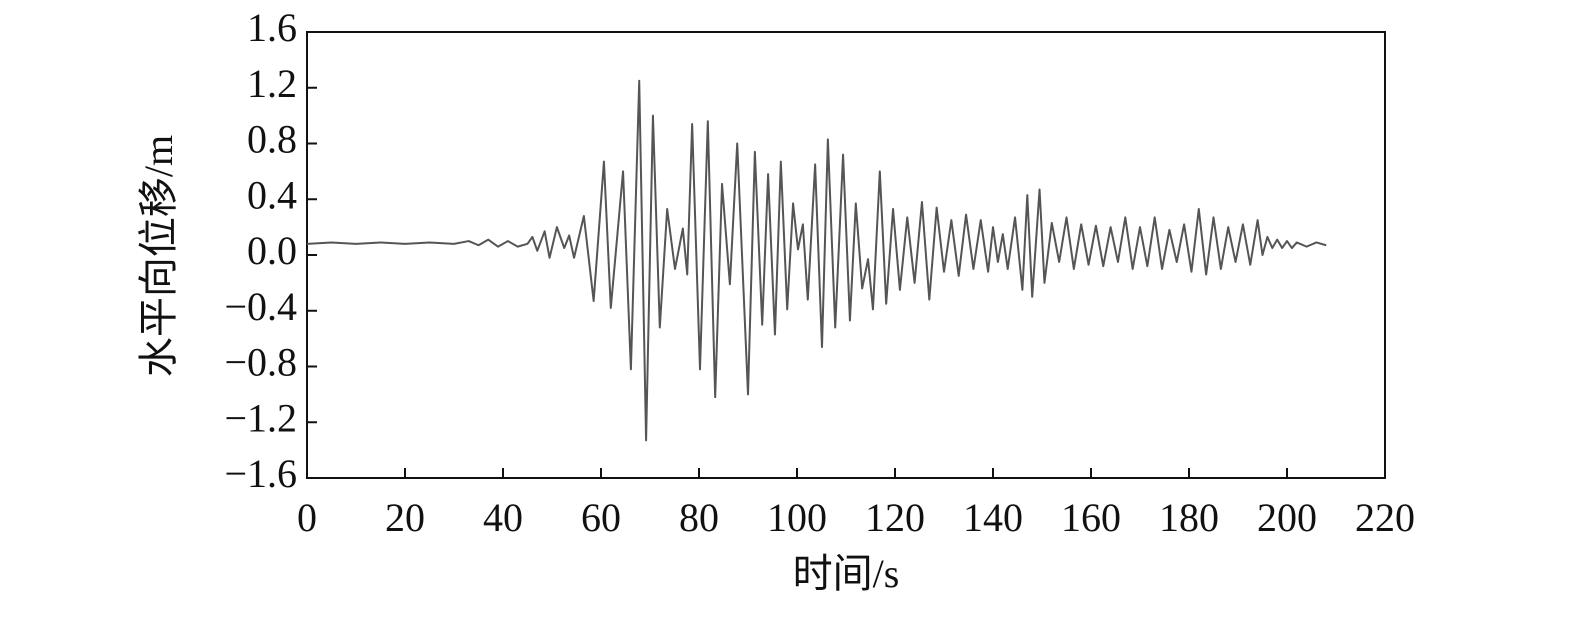 This screenshot has height=621, width=1575. I want to click on x-tick-label: 80, so click(699, 517).